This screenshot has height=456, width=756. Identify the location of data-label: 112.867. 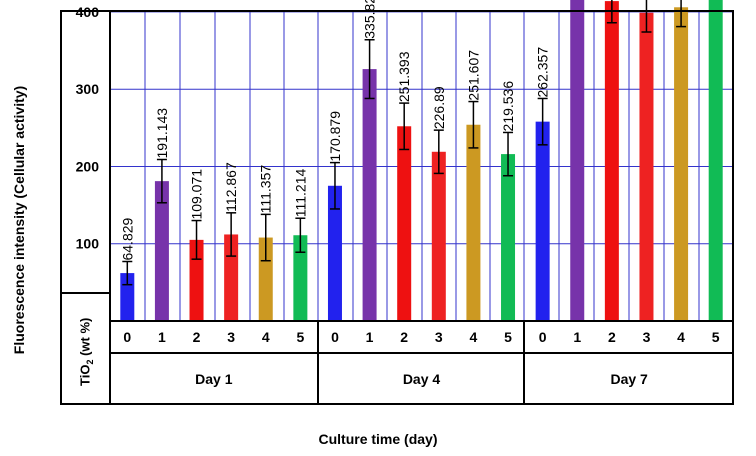
(231, 187).